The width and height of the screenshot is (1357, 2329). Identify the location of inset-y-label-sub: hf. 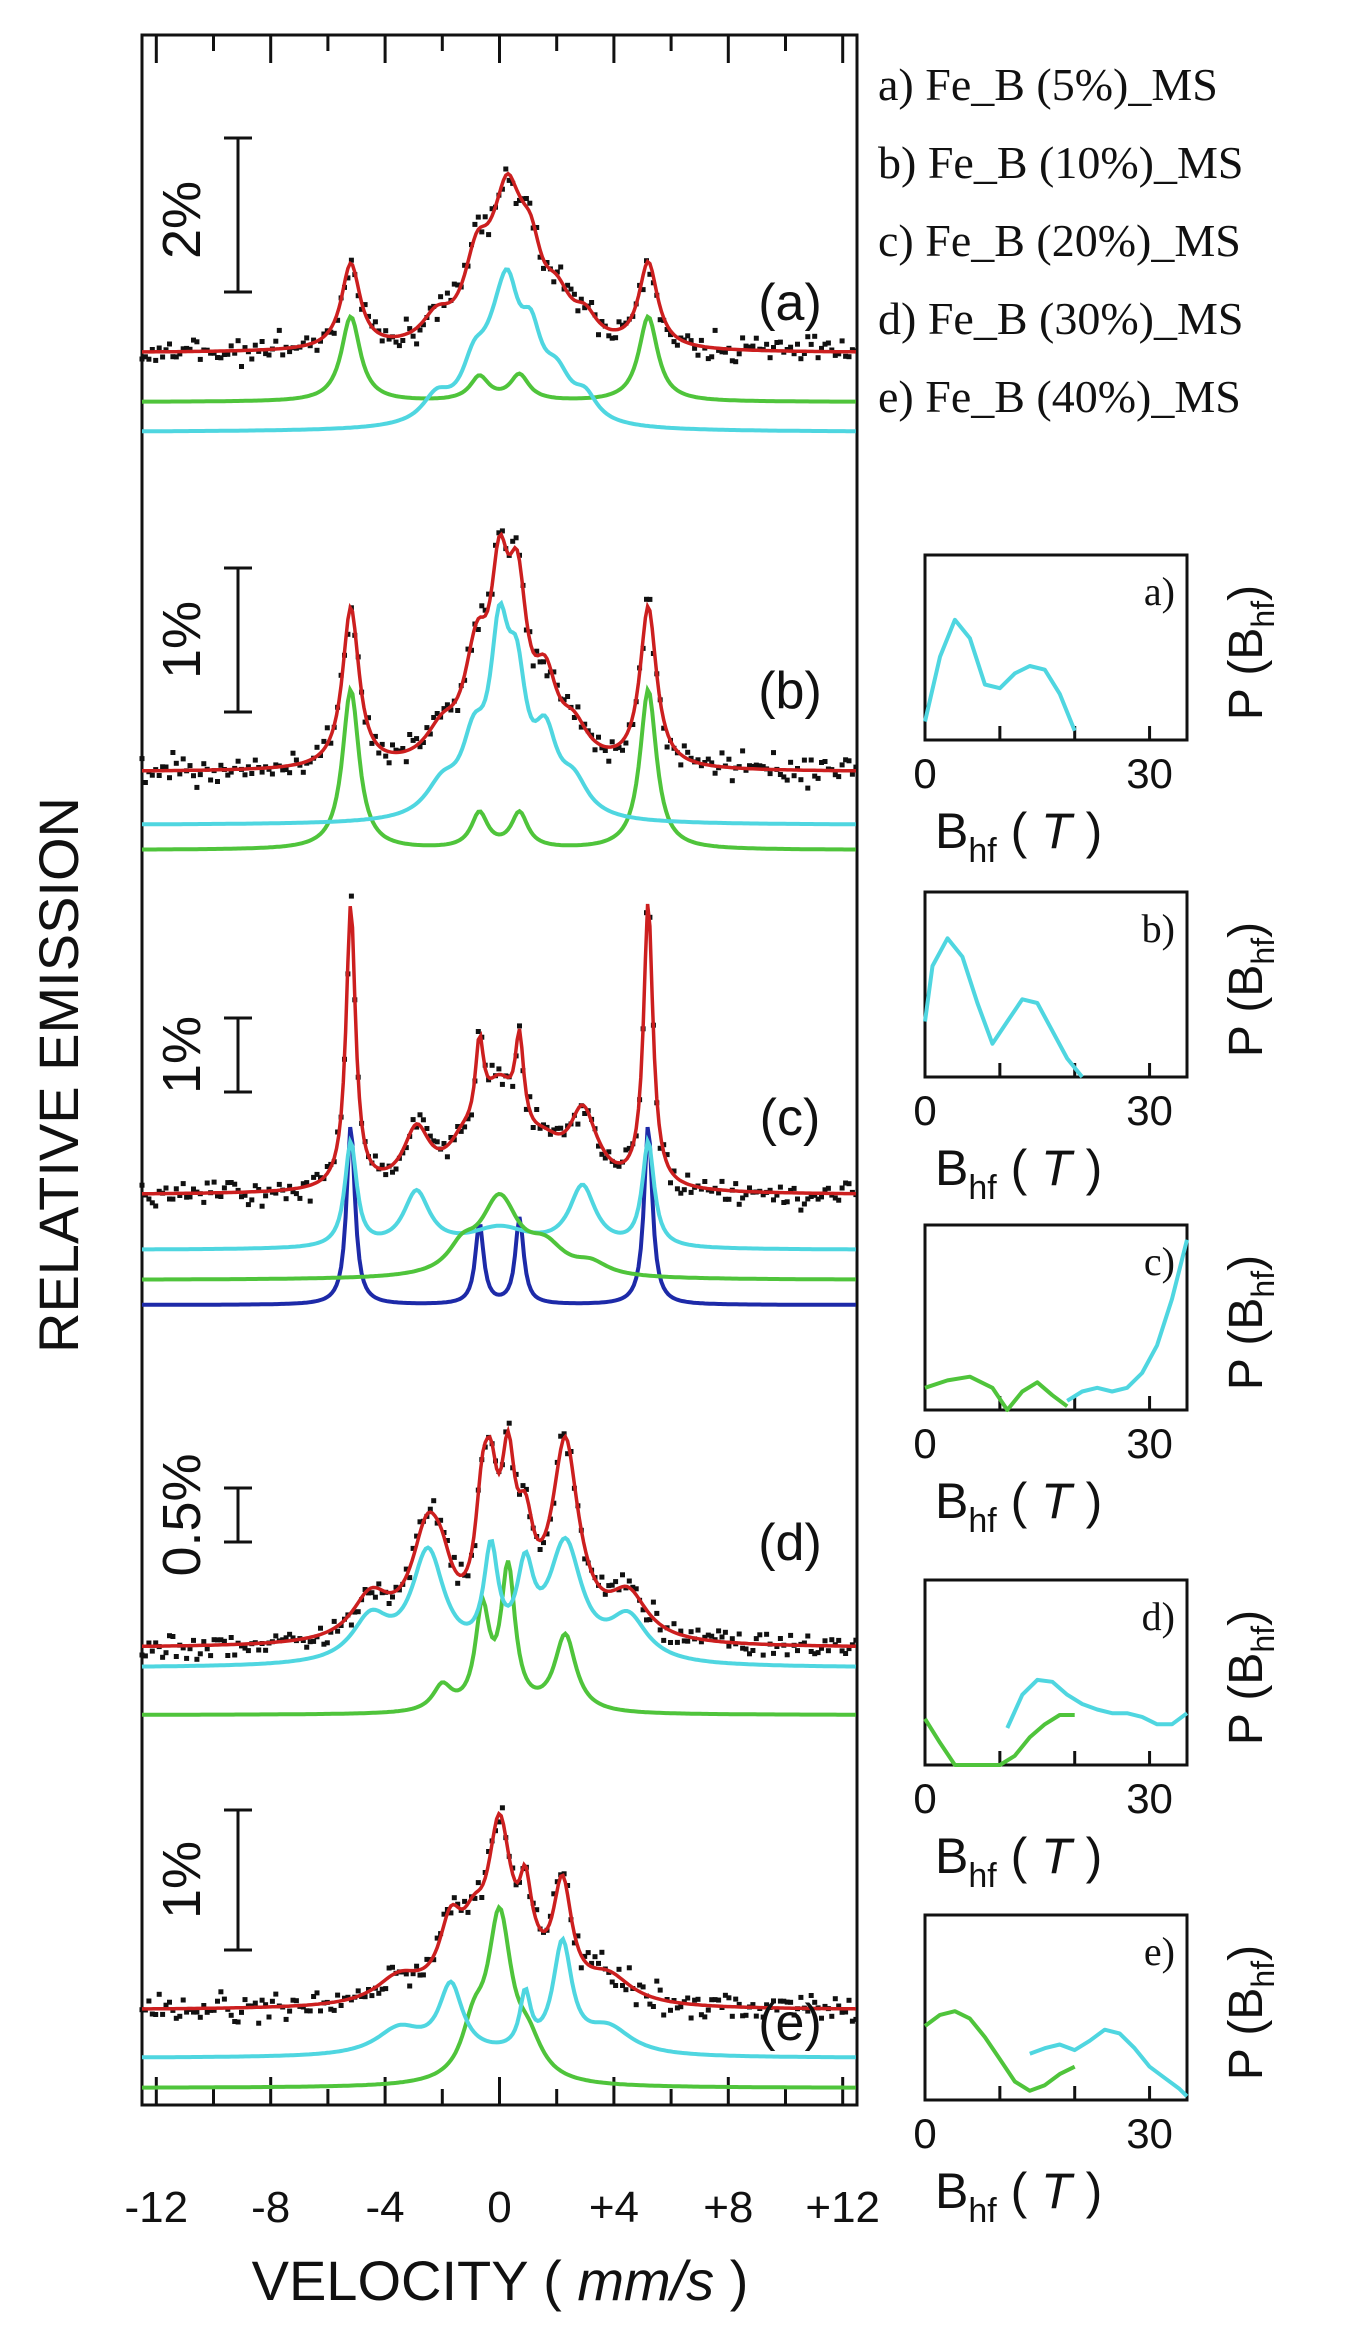
(1263, 1284).